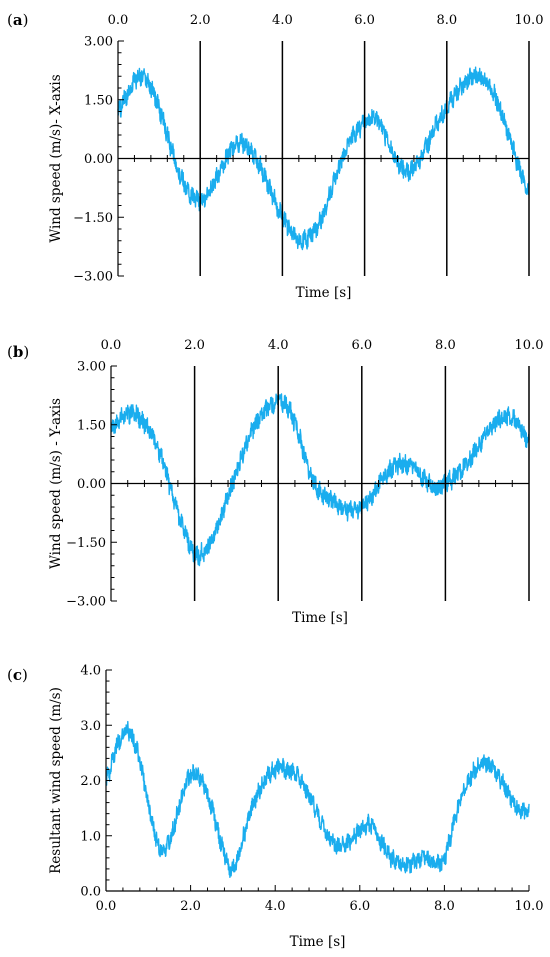  Describe the element at coordinates (56, 483) in the screenshot. I see `y-axis-title: Wind speed (m/s) - Y-axis` at that location.